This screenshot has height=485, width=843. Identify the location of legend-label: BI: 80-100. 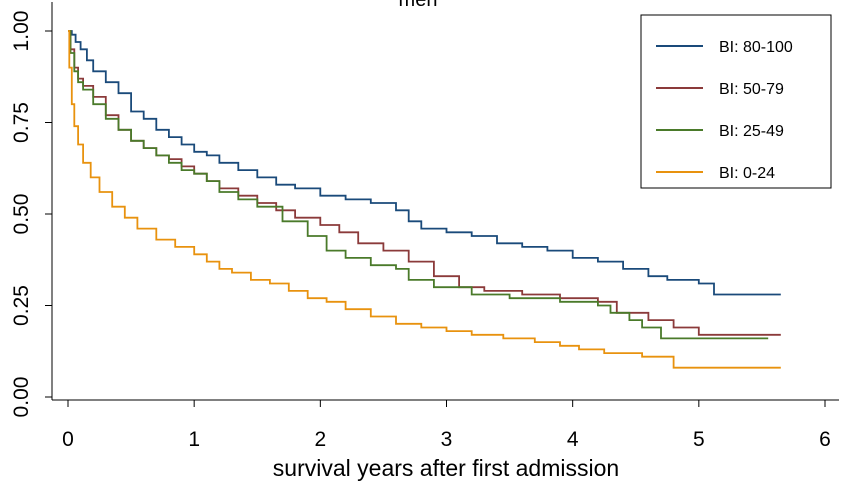
(756, 47).